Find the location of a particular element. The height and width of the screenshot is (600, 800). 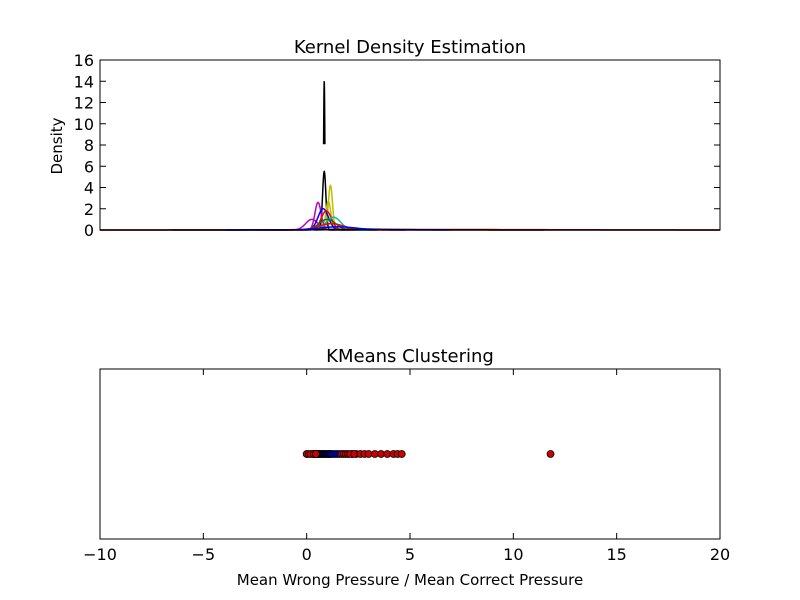

kde-ytick-label: 0 is located at coordinates (89, 230).